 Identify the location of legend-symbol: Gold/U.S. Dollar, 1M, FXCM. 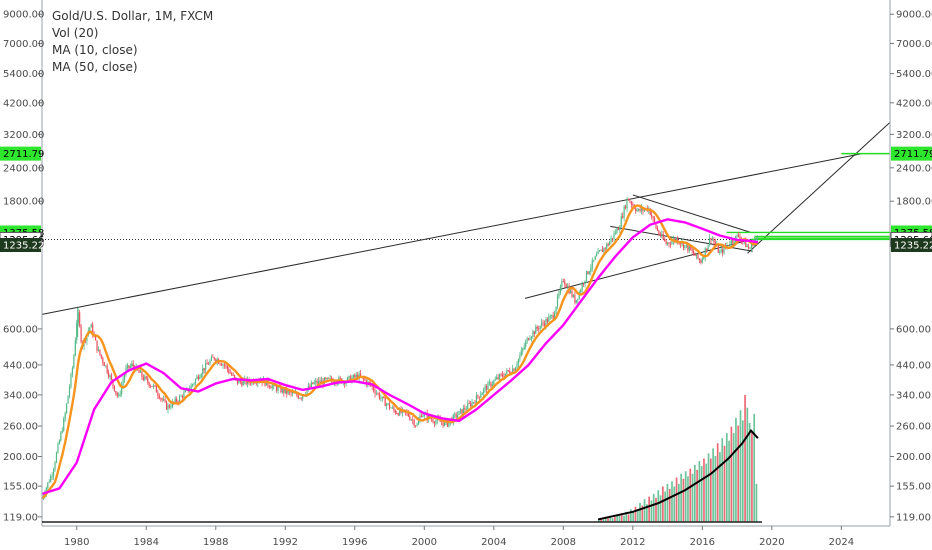
(133, 16).